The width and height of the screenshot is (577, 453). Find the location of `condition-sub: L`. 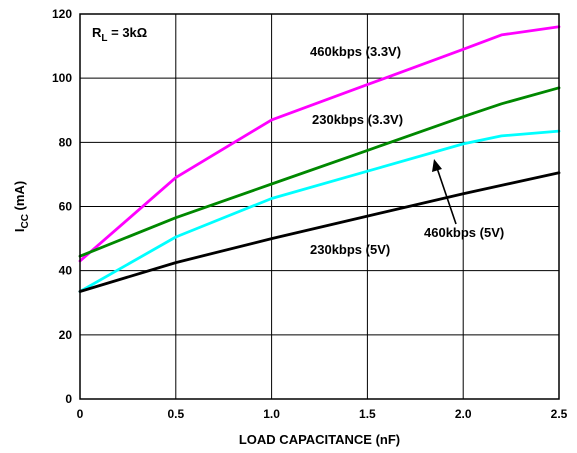

condition-sub: L is located at coordinates (104, 38).